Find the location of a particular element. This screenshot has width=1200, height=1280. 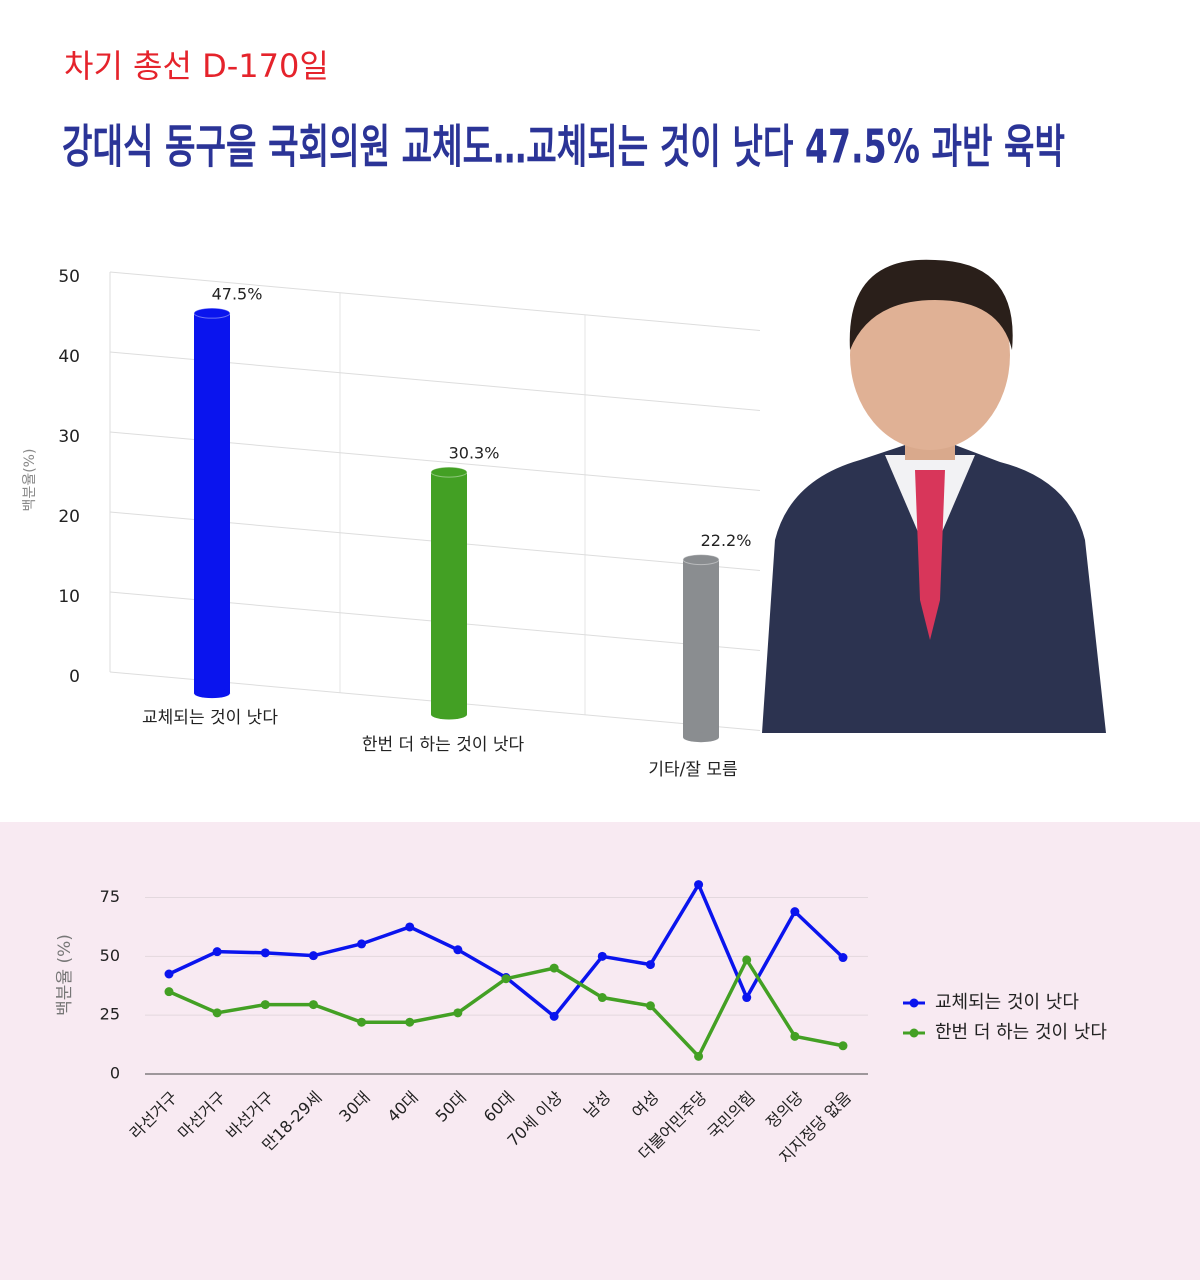

headline: 강대식 동구을 국회의원 교체도…교체되는 것이 낫다 47.5% 과반 육박 is located at coordinates (563, 147).